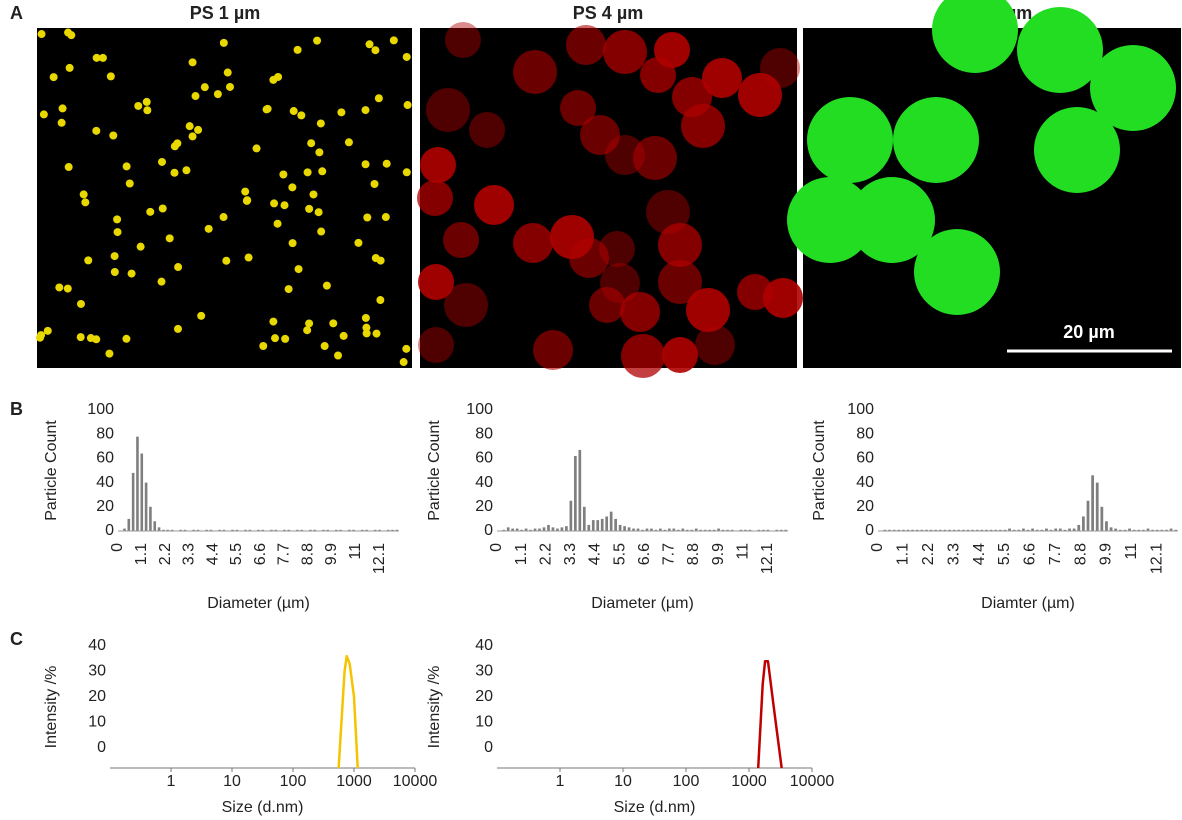  I want to click on y-tick-label: 40, so click(484, 482).